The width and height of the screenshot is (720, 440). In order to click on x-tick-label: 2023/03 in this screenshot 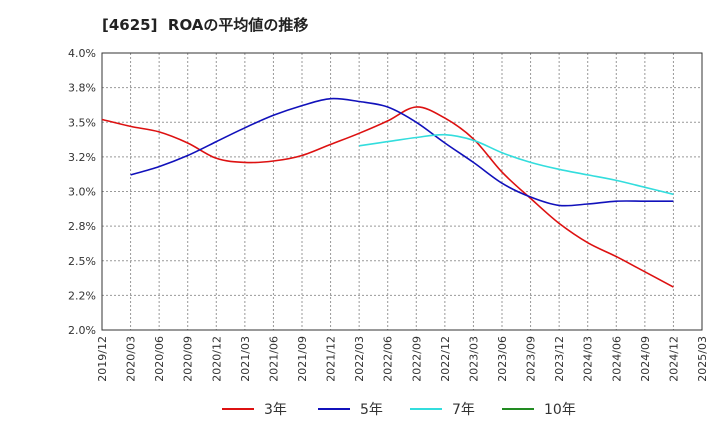, I will do `click(473, 359)`.